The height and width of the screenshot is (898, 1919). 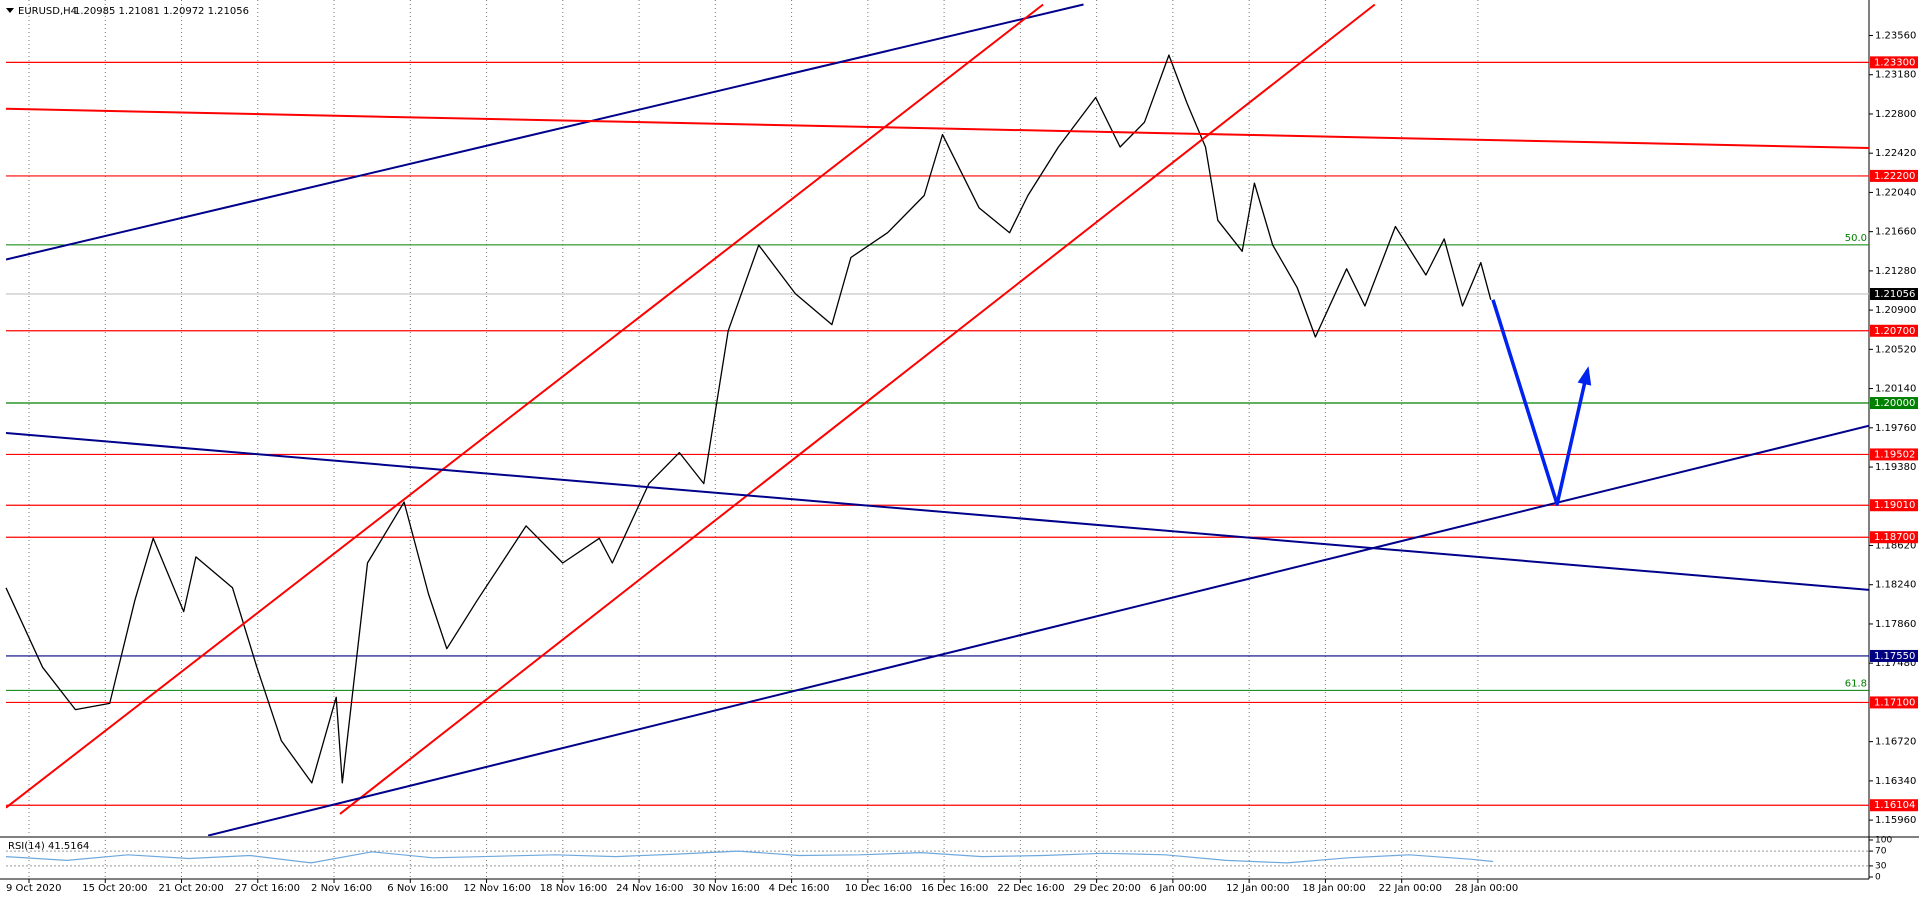 I want to click on rsi-title: RSI(14) 41.5164, so click(x=48, y=846).